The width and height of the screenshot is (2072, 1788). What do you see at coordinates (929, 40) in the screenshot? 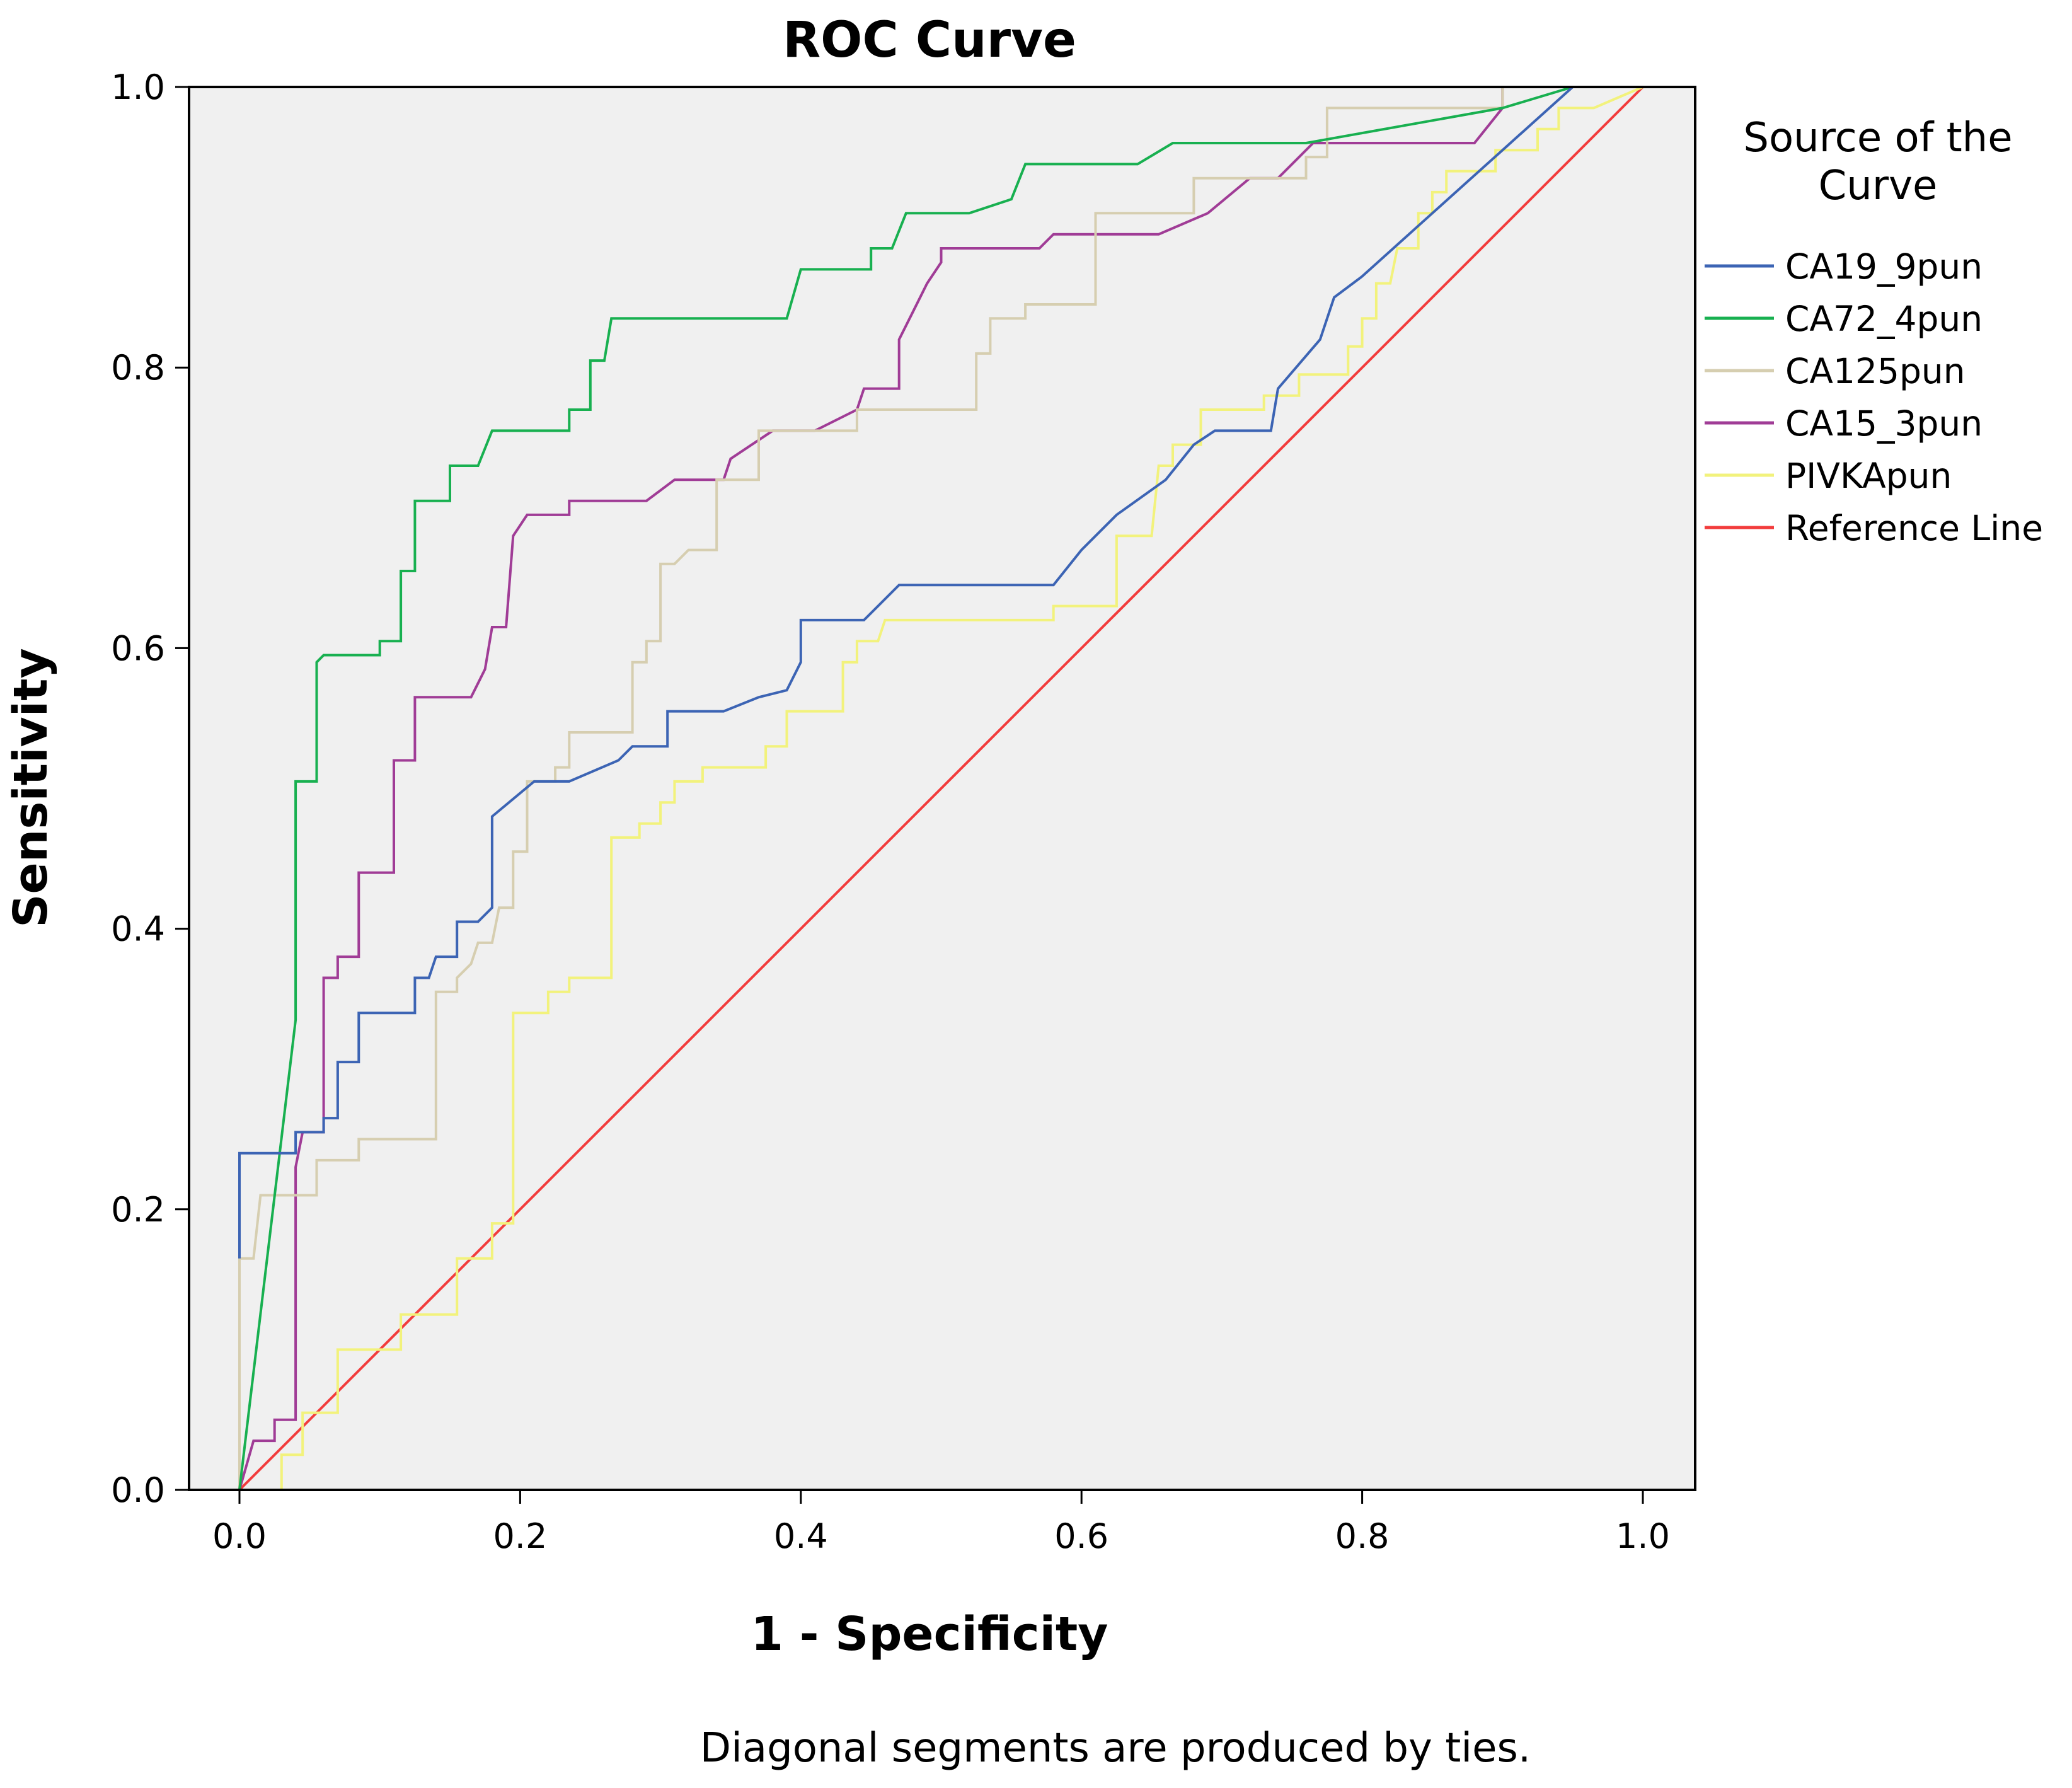
I see `chart-title: ROC Curve` at bounding box center [929, 40].